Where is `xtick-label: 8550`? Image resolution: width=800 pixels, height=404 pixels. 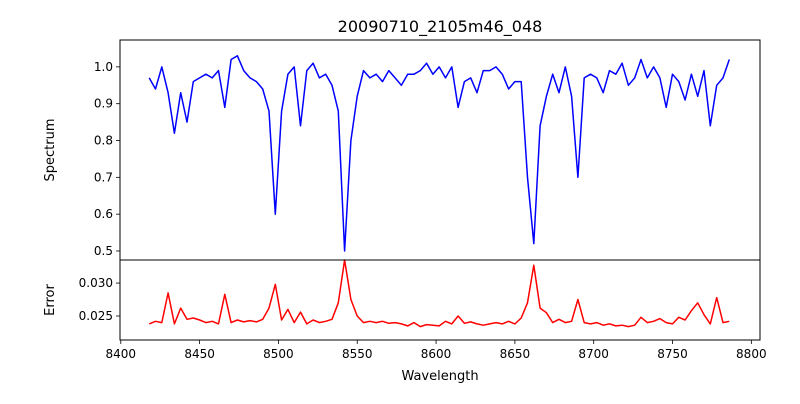 xtick-label: 8550 is located at coordinates (357, 354).